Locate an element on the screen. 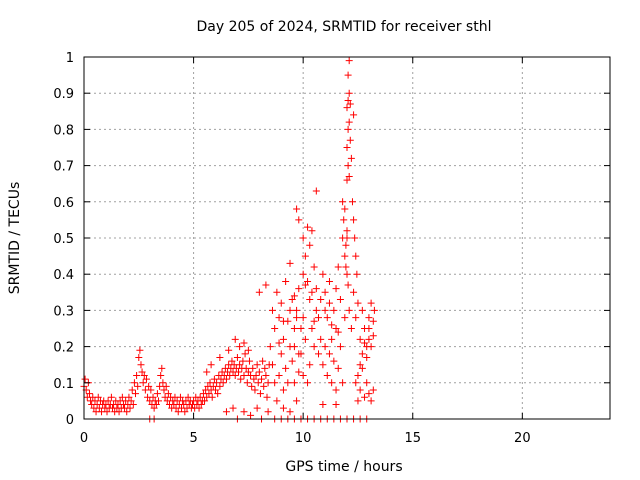 The width and height of the screenshot is (640, 480). x-tick-label: 15 is located at coordinates (412, 438).